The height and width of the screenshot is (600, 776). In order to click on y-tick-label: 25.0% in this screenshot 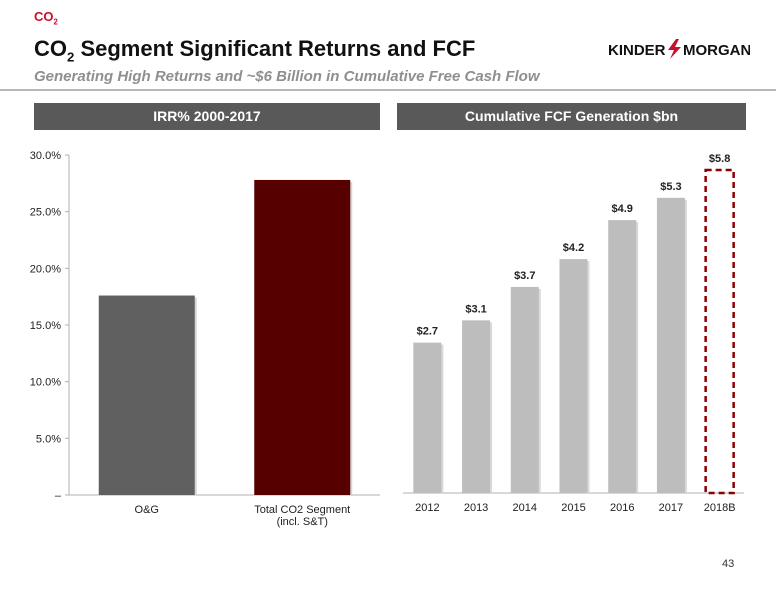, I will do `click(45, 213)`.